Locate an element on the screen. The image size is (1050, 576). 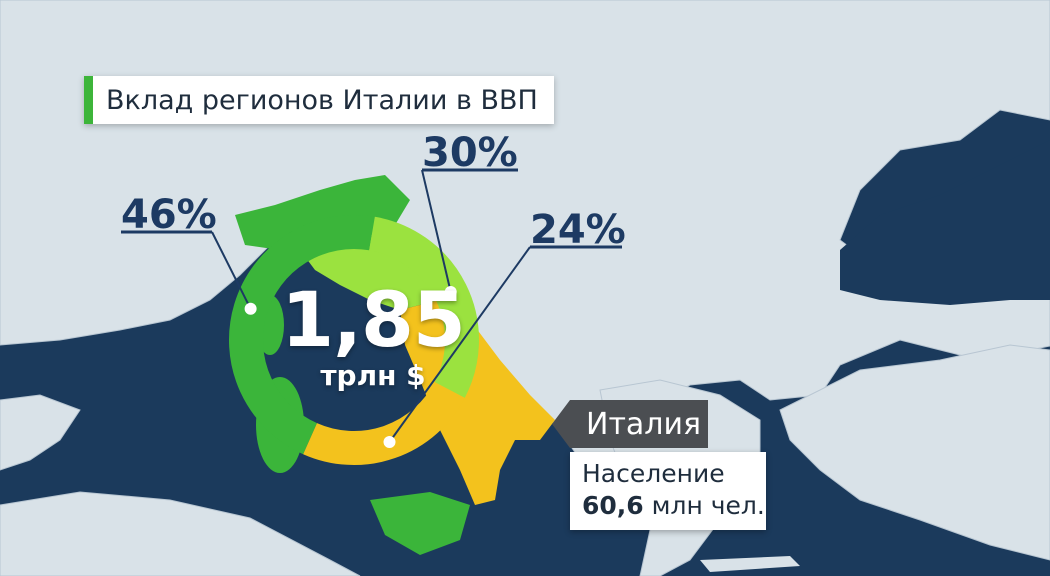
land-anatolia is located at coordinates (914, 452).